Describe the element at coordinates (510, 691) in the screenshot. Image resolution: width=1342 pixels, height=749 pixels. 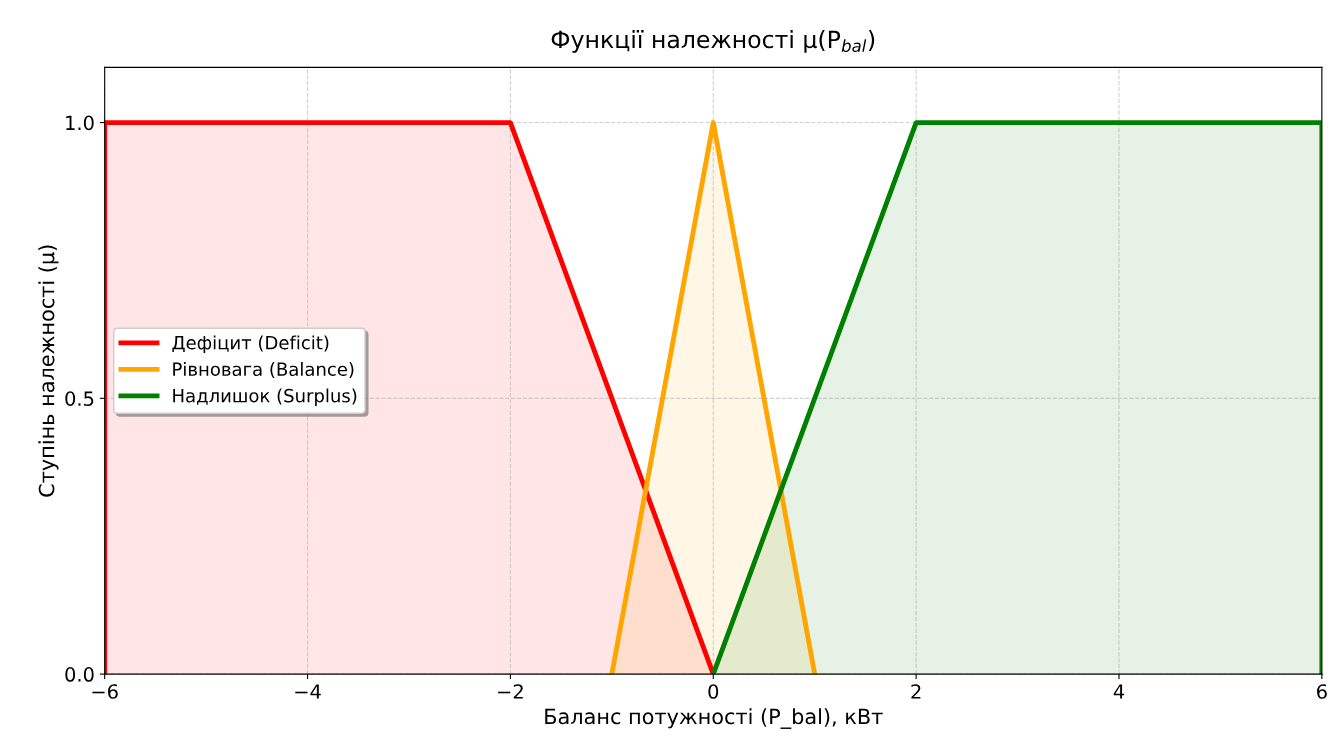
I see `x-tick-label: −2` at that location.